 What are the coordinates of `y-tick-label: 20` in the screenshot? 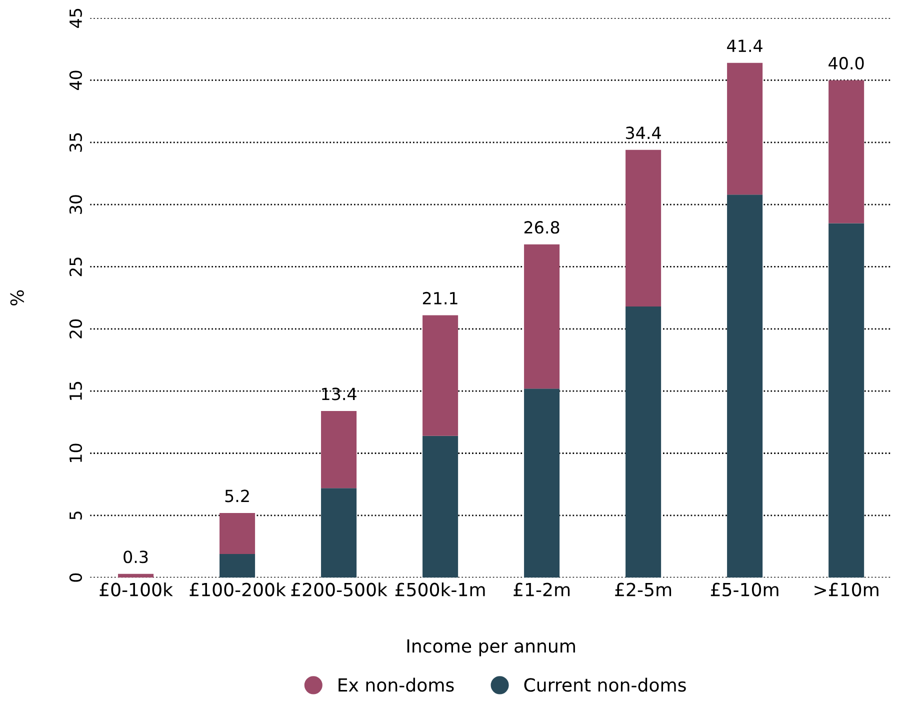 It's located at (75, 328).